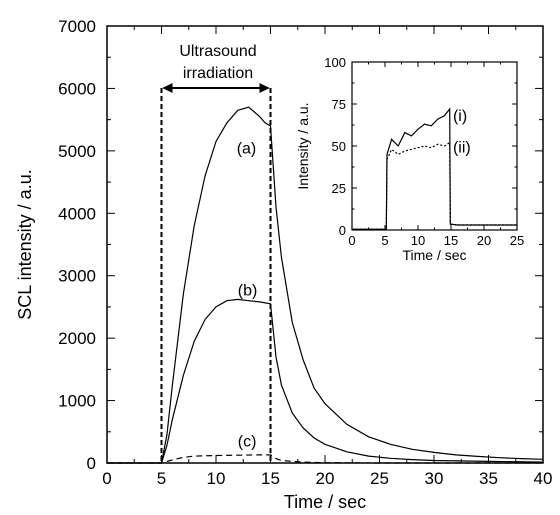 This screenshot has width=560, height=515. What do you see at coordinates (77, 151) in the screenshot?
I see `y-tick-label: 5000` at bounding box center [77, 151].